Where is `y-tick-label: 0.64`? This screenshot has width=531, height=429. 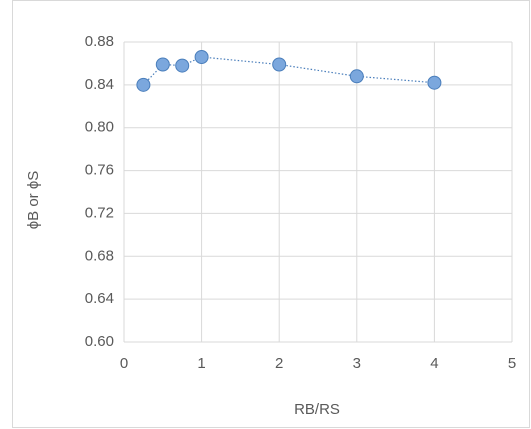 y-tick-label: 0.64 is located at coordinates (99, 298).